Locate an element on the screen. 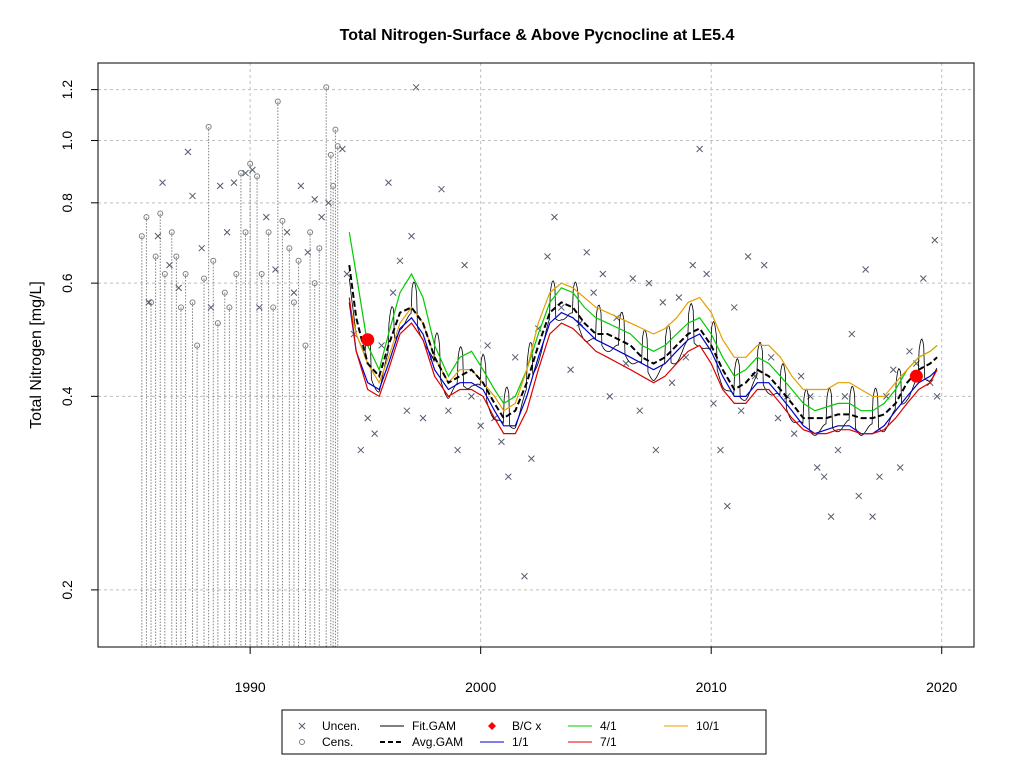  fit-gam-path is located at coordinates (643, 357).